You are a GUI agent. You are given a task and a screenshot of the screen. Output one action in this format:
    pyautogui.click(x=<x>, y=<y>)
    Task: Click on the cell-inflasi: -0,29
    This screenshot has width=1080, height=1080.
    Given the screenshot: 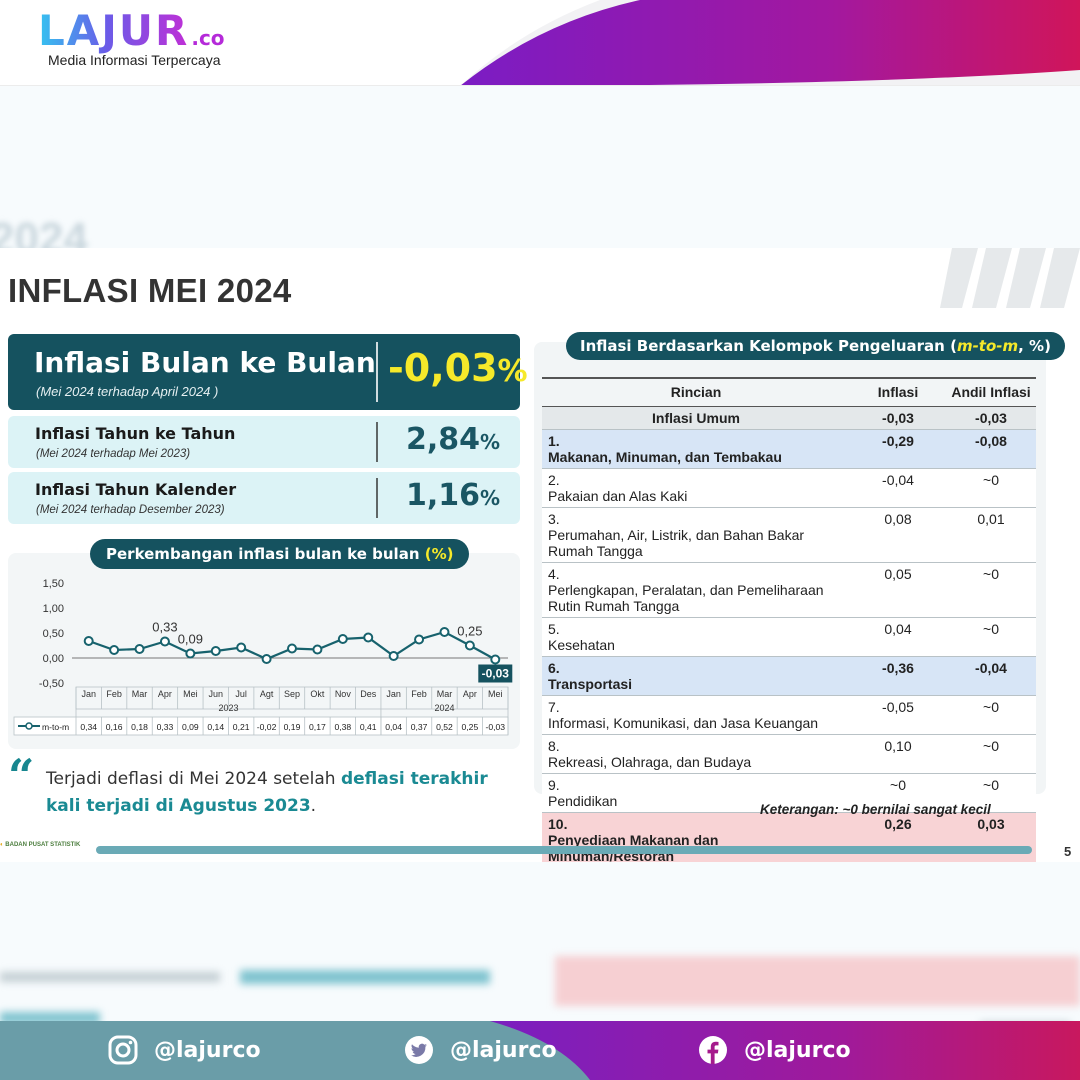 What is the action you would take?
    pyautogui.click(x=898, y=449)
    